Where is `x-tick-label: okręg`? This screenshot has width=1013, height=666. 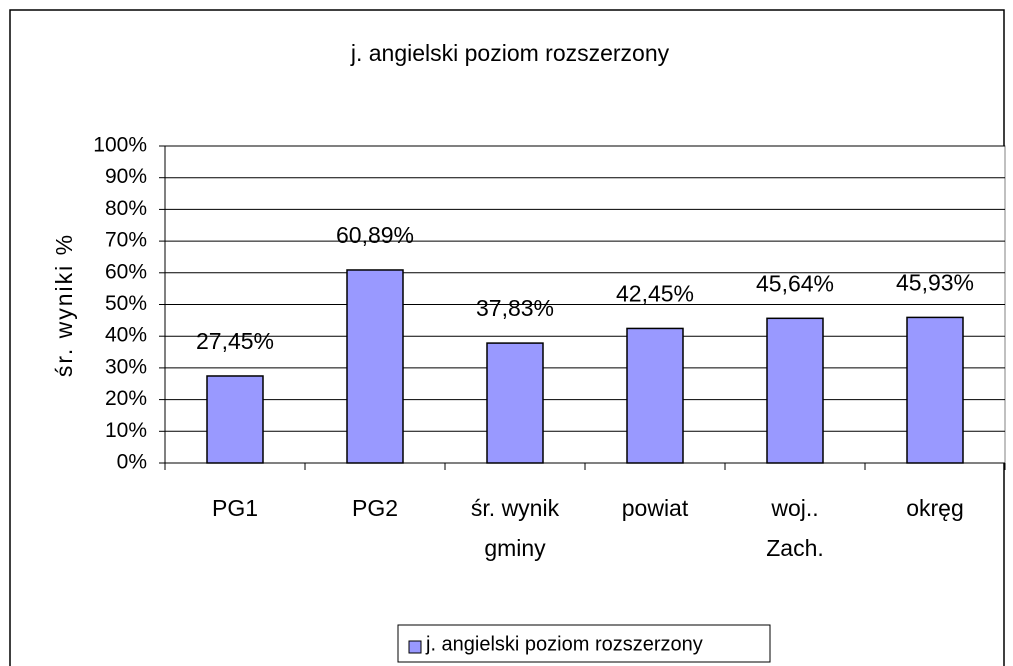 x-tick-label: okręg is located at coordinates (935, 508).